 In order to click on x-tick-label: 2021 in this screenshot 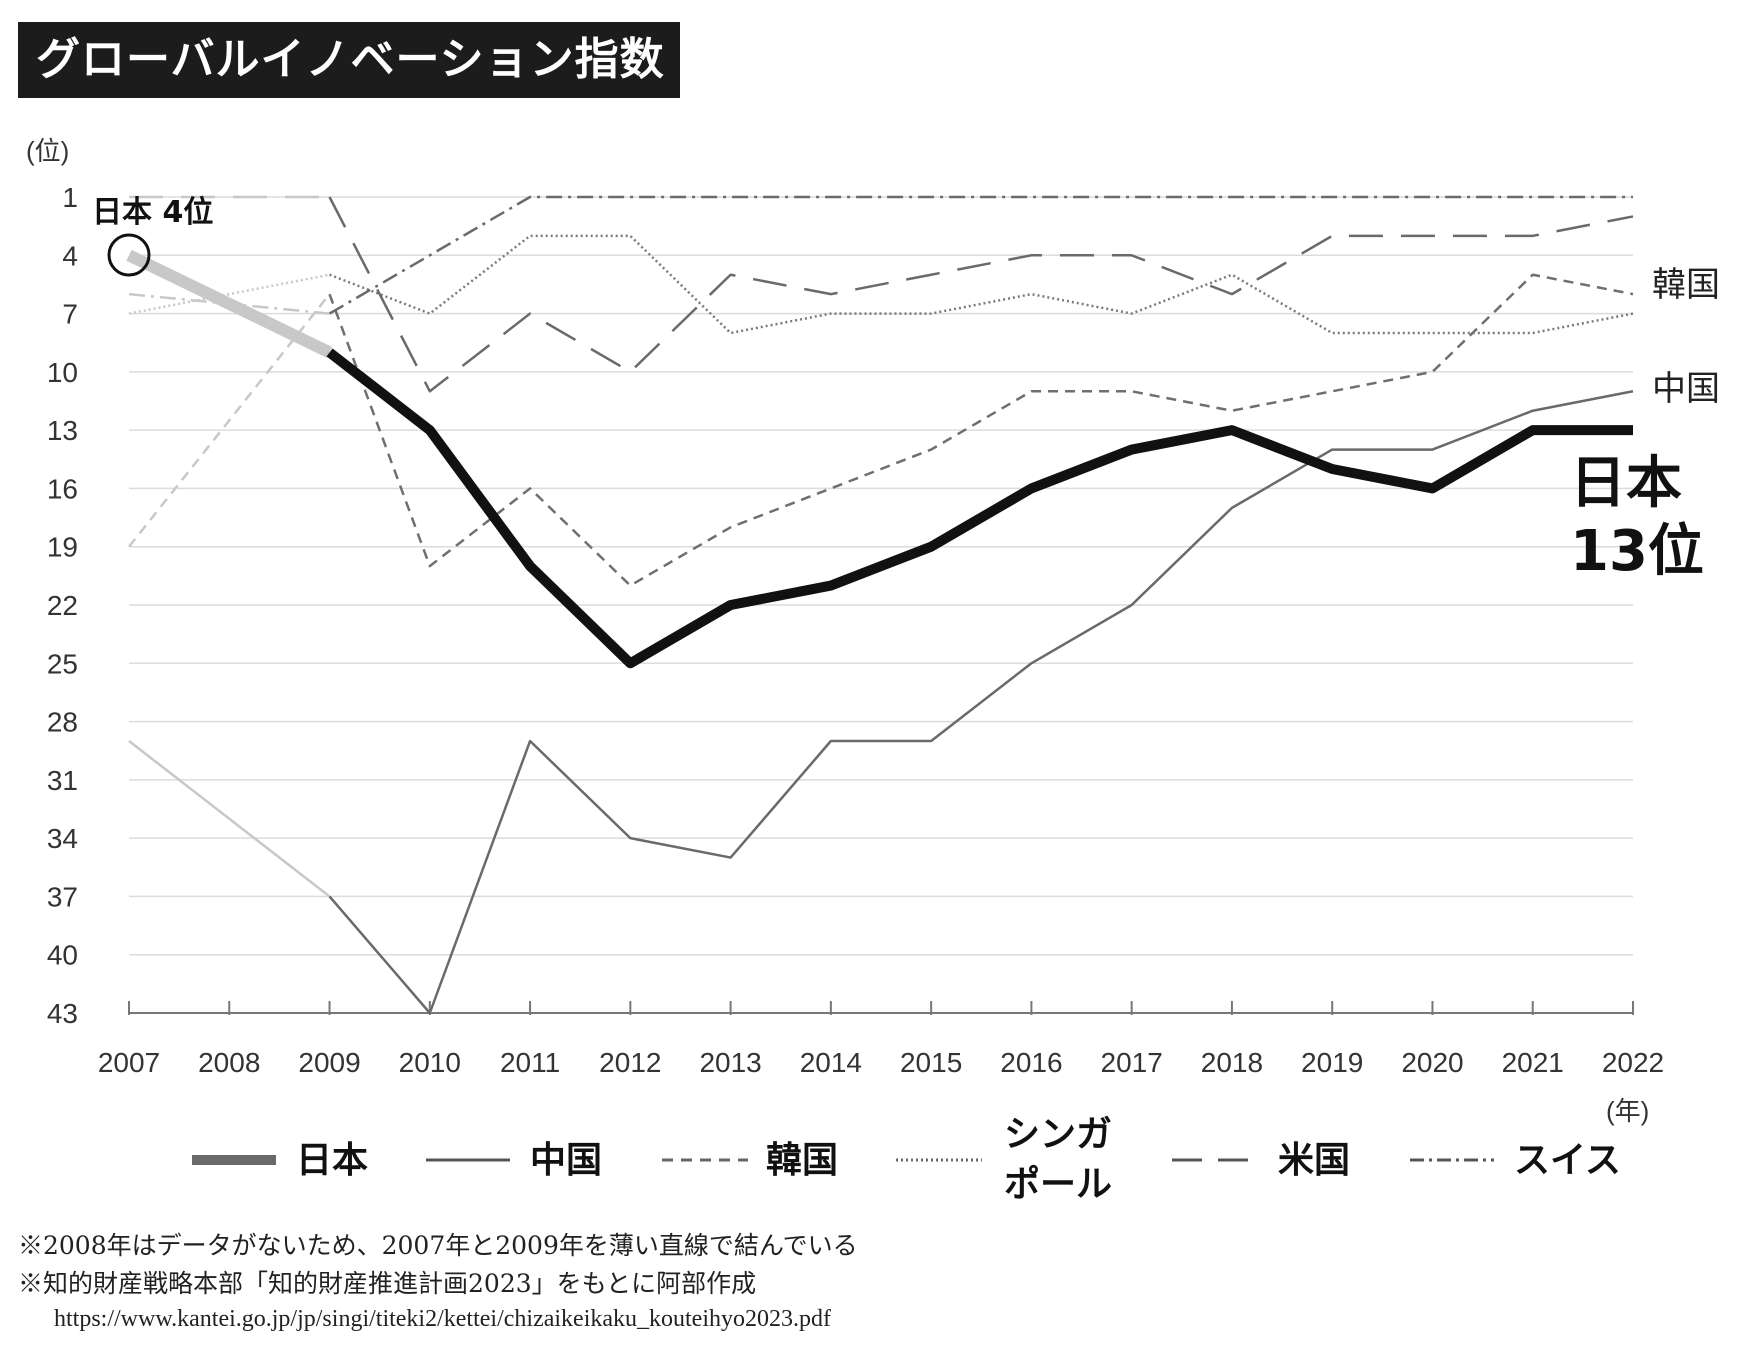, I will do `click(1533, 1062)`.